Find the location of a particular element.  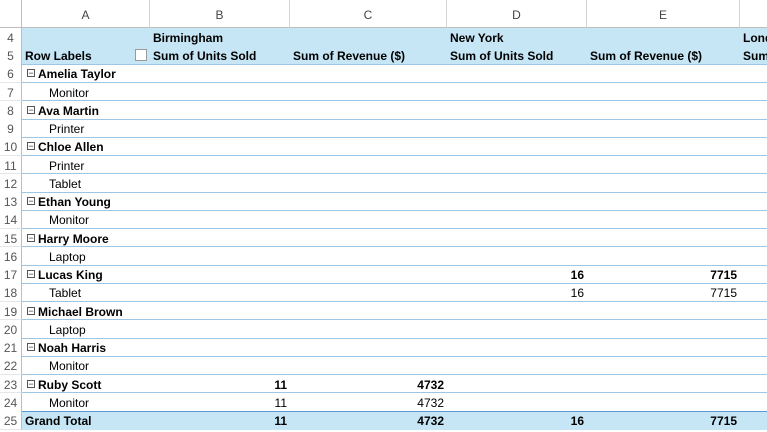

row-number: 19 is located at coordinates (11, 311).